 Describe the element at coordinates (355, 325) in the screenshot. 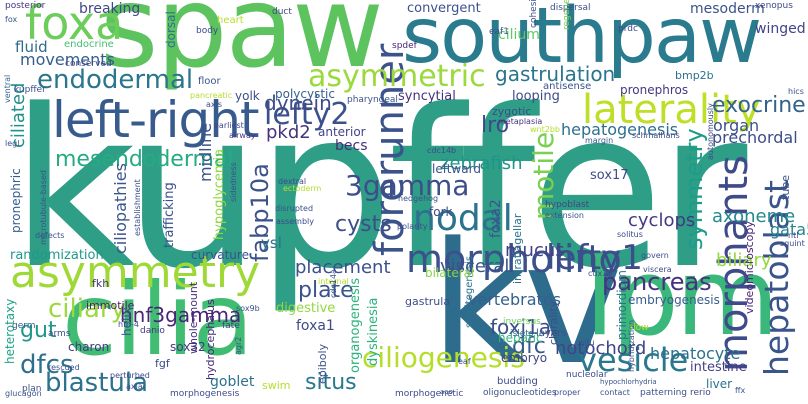

I see `word-organogenesis: organogenesis` at that location.